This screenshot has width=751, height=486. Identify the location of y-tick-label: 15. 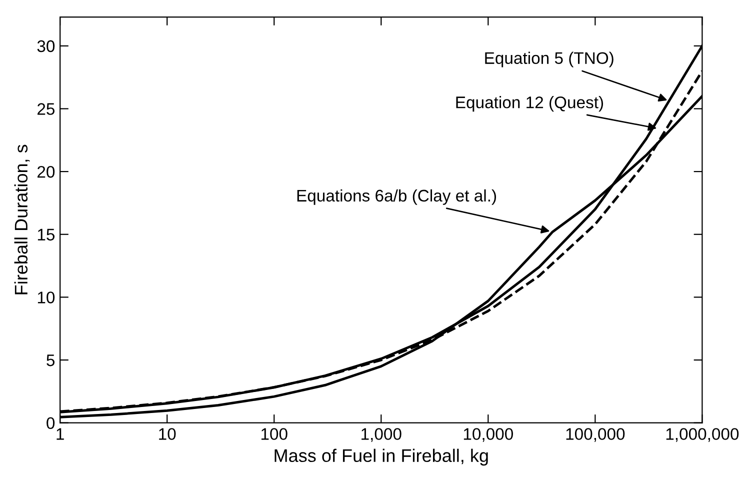
(46, 234).